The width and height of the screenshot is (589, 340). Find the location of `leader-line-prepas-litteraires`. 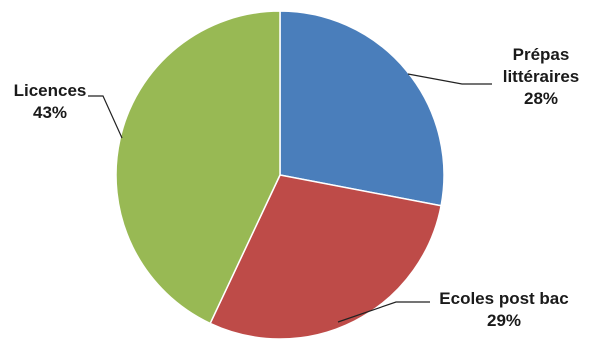

leader-line-prepas-litteraires is located at coordinates (449, 79).